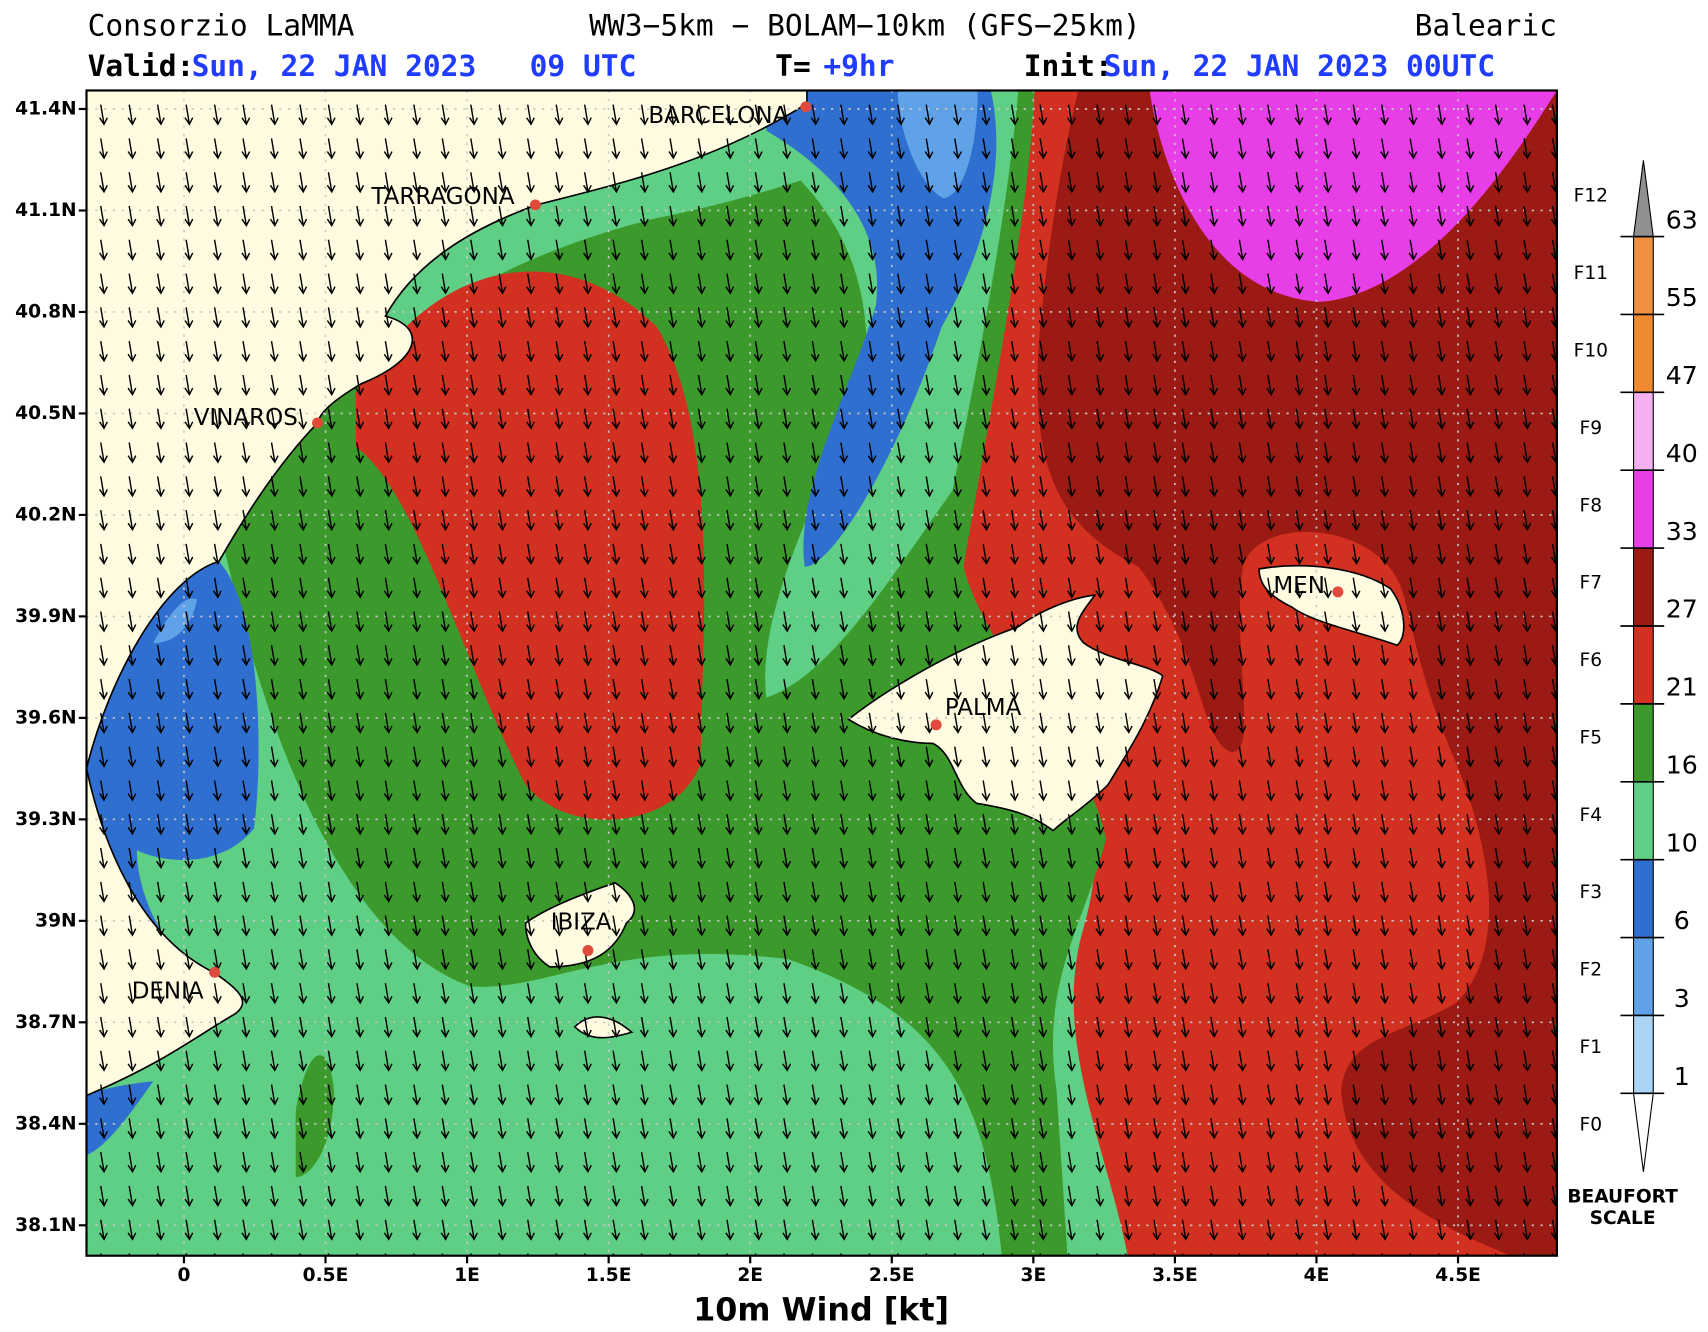 Image resolution: width=1708 pixels, height=1332 pixels. I want to click on lon-label: 1E, so click(467, 1275).